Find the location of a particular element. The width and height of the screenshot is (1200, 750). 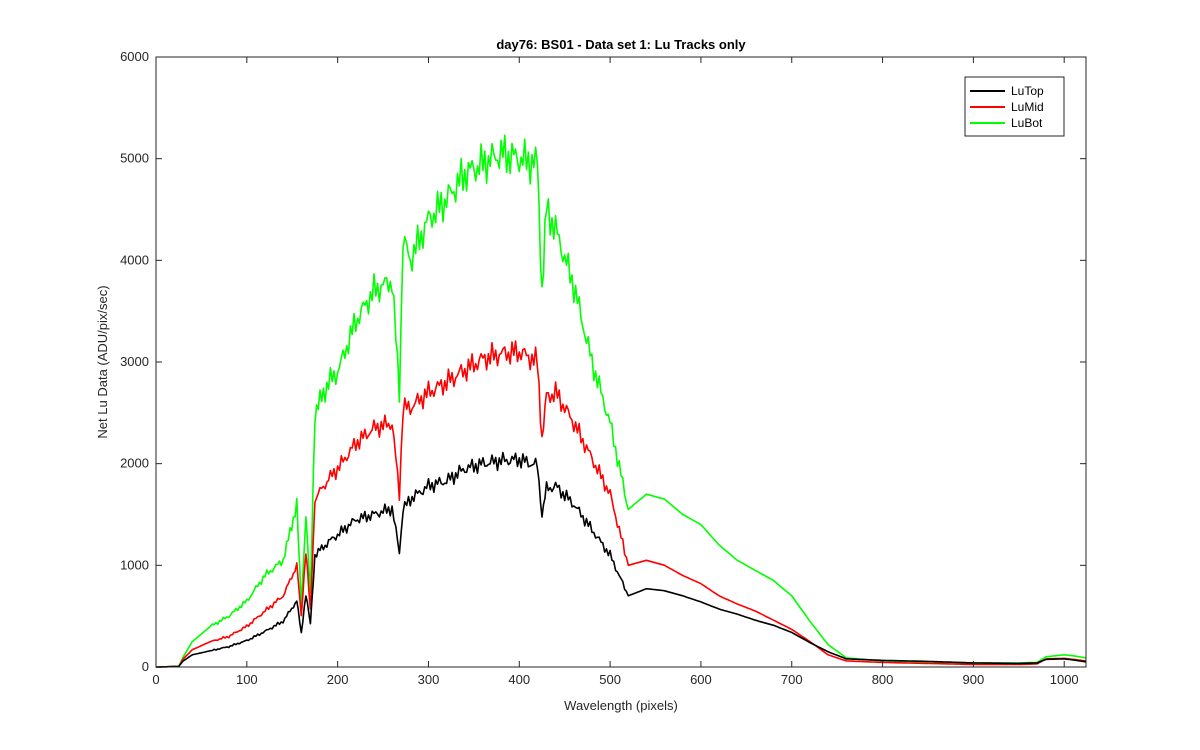

legend-label-lutop: LuTop is located at coordinates (1027, 91).